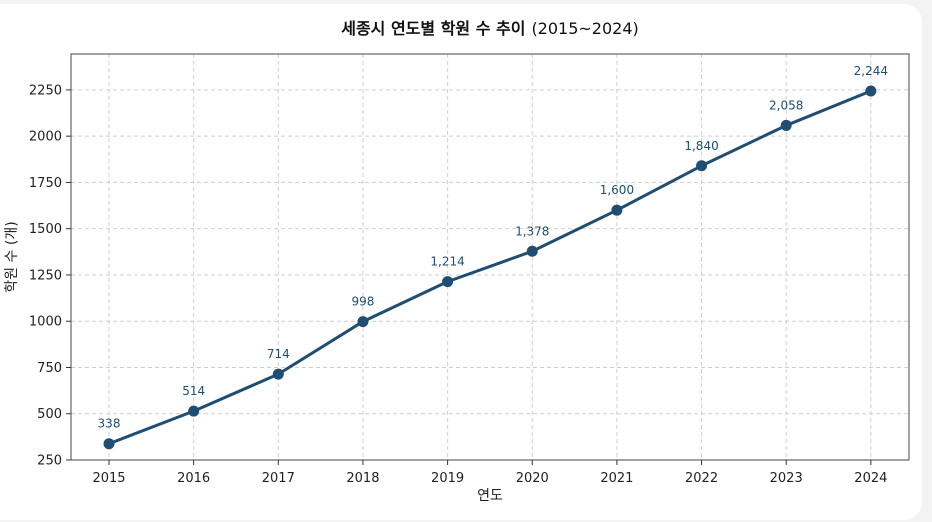 Image resolution: width=932 pixels, height=522 pixels. Describe the element at coordinates (12, 256) in the screenshot. I see `y-axis-label: 학원 수 (개)` at that location.